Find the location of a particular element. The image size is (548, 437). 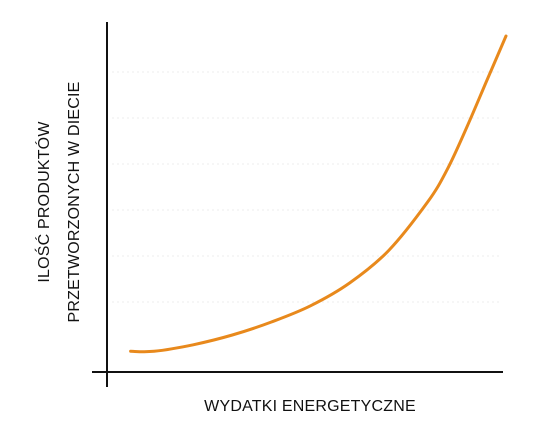

y-axis-label-line-2: PRZETWORZONYCH W DIECIE is located at coordinates (74, 201).